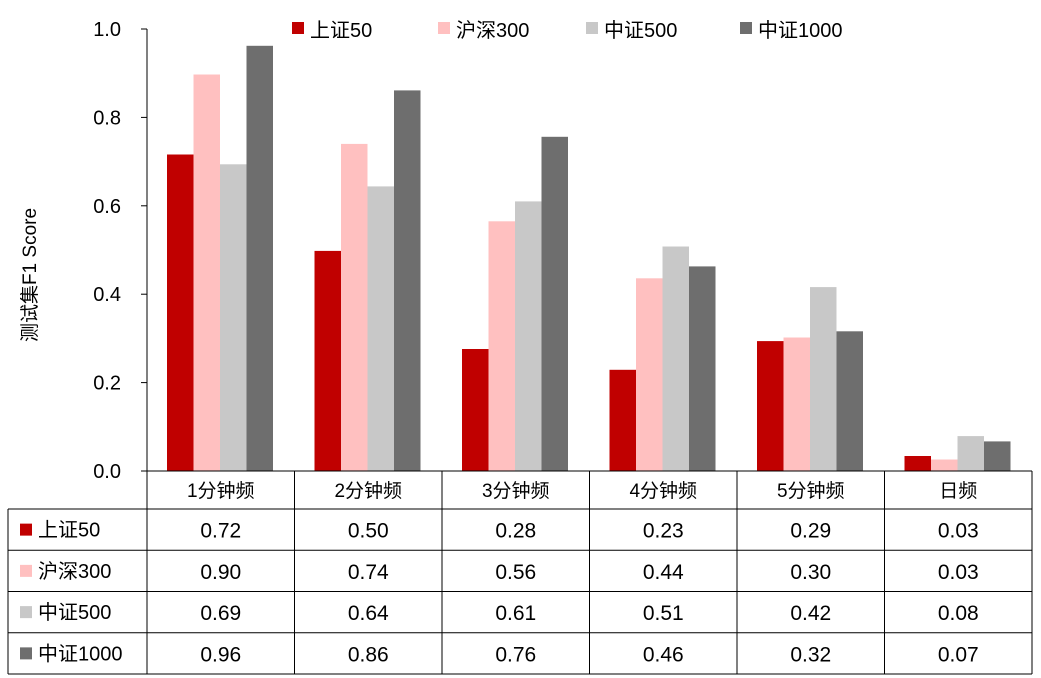 The height and width of the screenshot is (678, 1041). What do you see at coordinates (810, 613) in the screenshot?
I see `data-label-3-5: 0.42` at bounding box center [810, 613].